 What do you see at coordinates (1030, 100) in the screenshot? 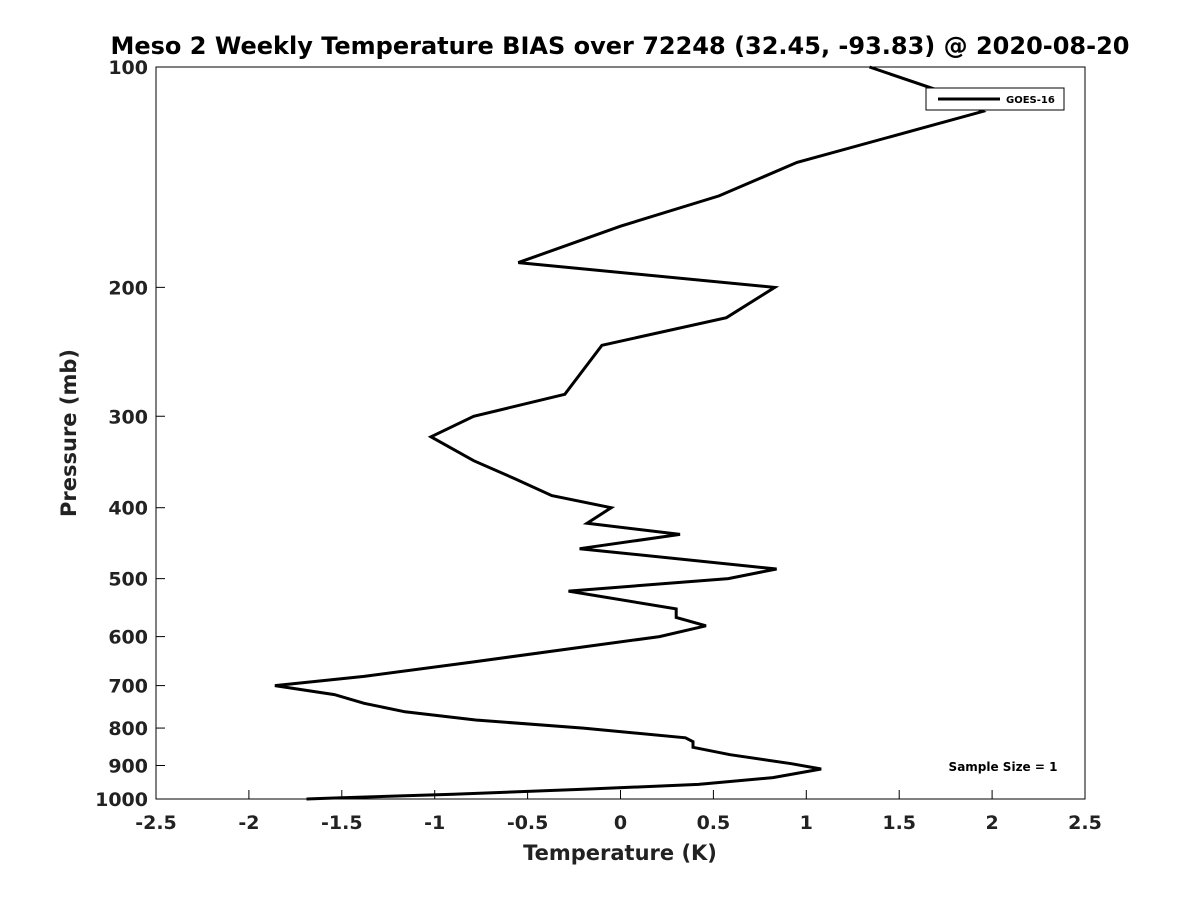
I see `legend-label-goes-16: GOES-16` at bounding box center [1030, 100].